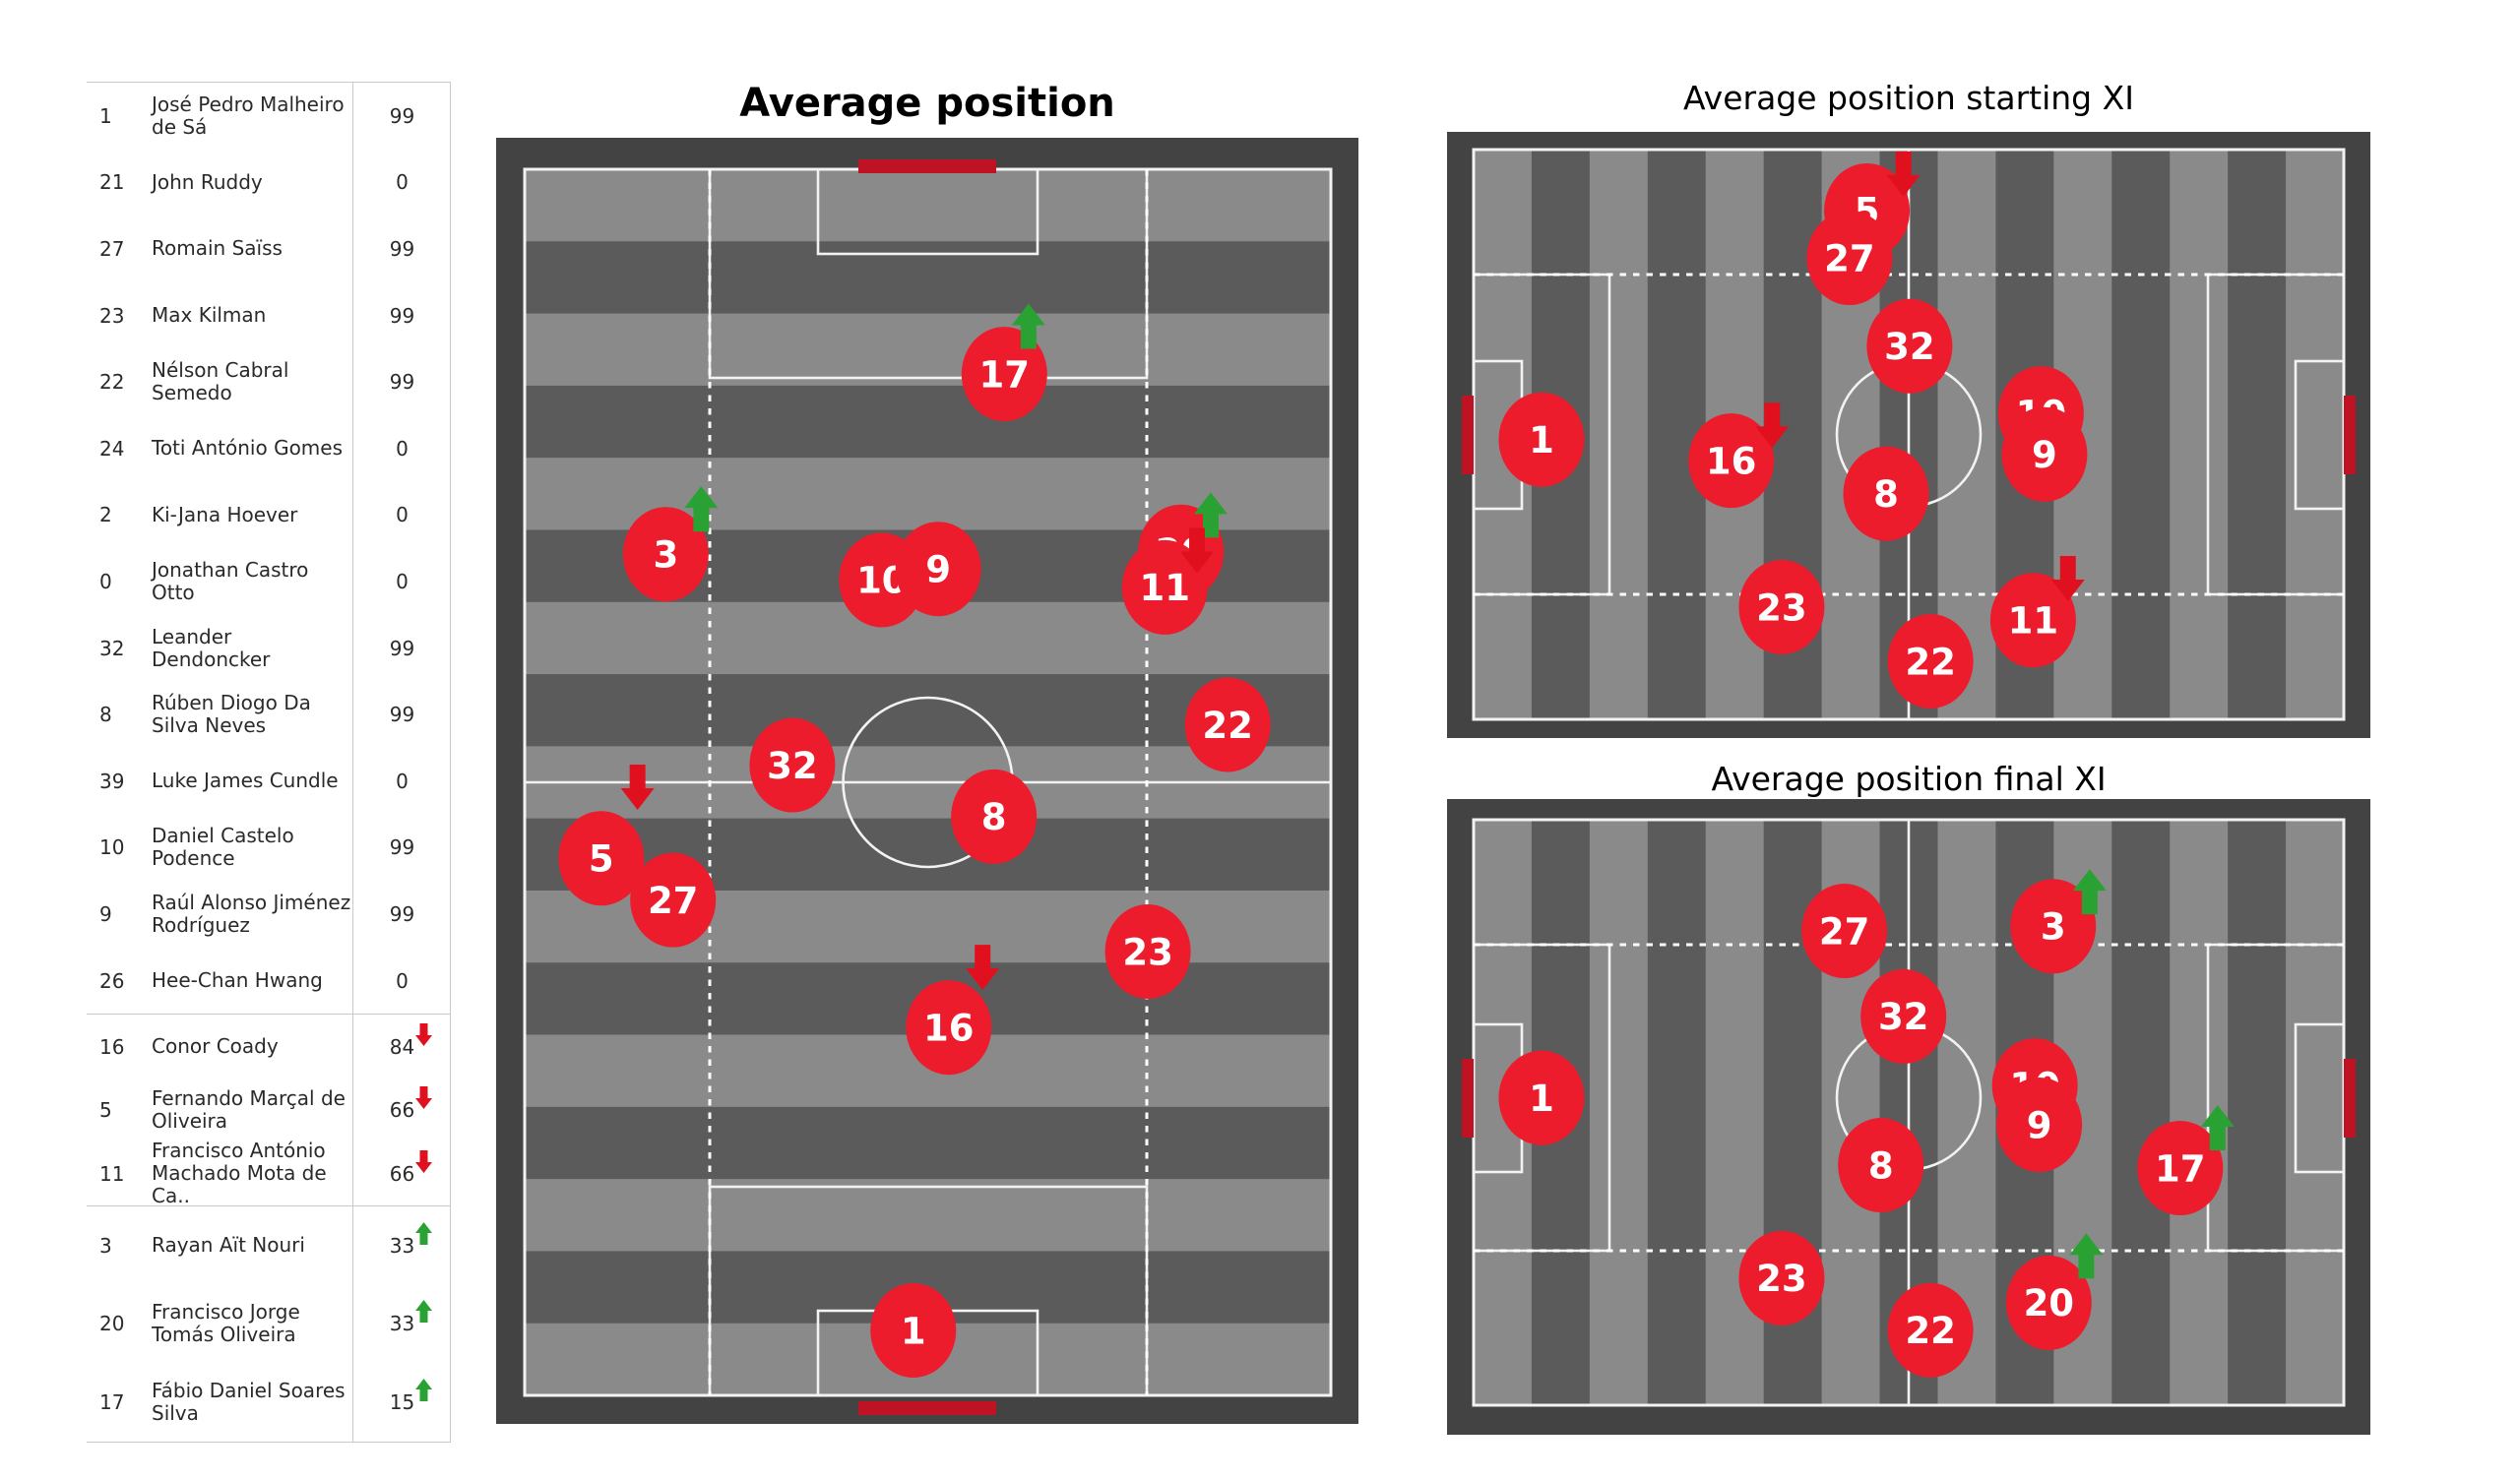  Describe the element at coordinates (209, 315) in the screenshot. I see `player-name: Max Kilman` at that location.